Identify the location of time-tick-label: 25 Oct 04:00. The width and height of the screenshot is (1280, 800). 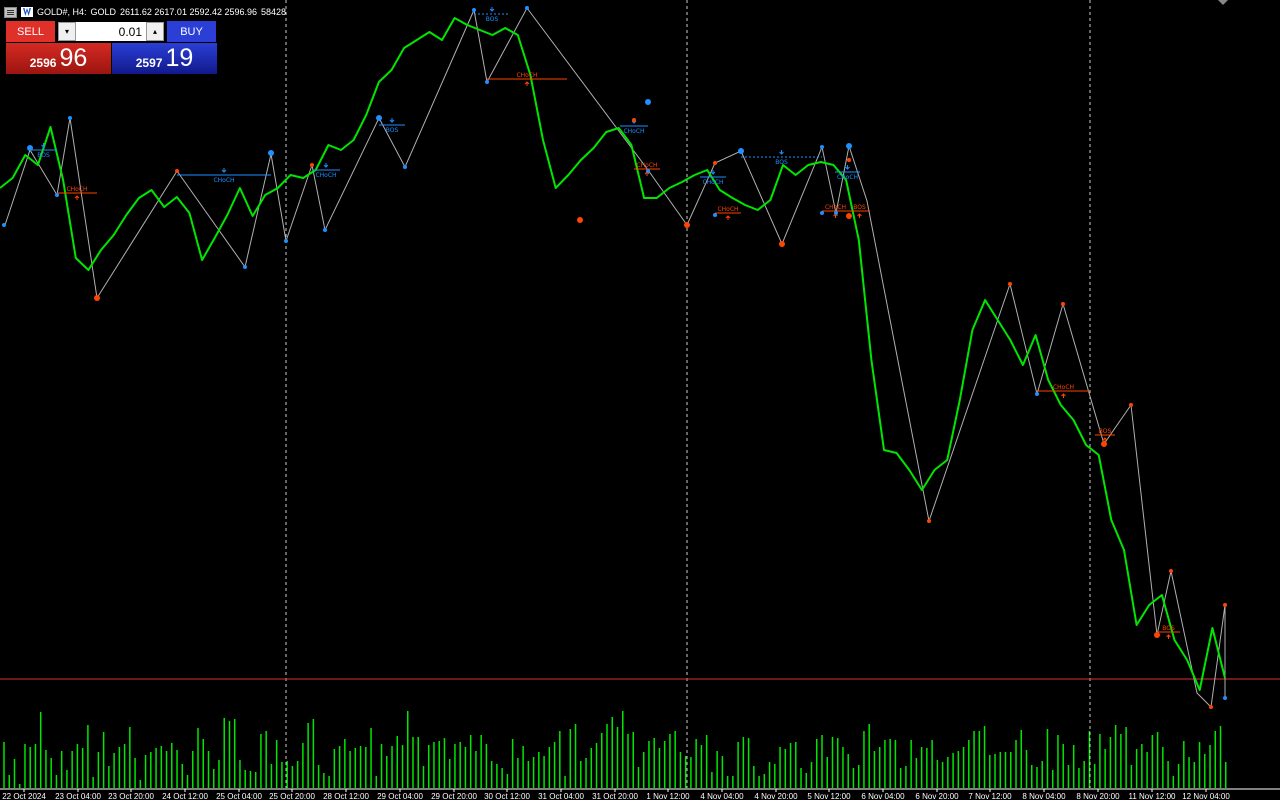
(239, 796).